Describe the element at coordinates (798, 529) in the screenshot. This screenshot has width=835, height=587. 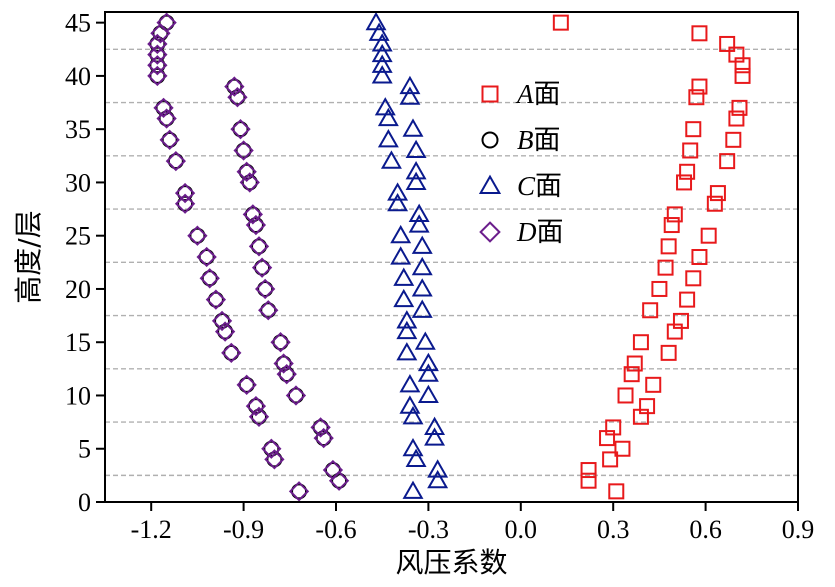
I see `x-tick-label: 0.9` at that location.